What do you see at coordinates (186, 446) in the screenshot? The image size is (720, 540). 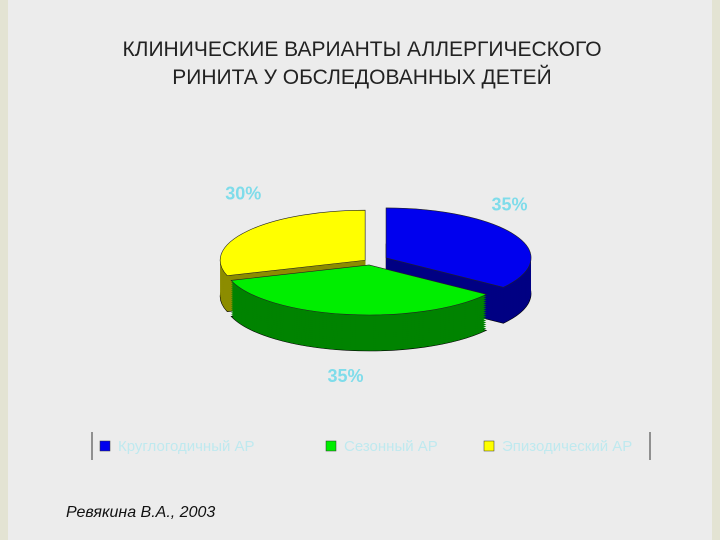 I see `legend-label: Круглогодичный АР` at bounding box center [186, 446].